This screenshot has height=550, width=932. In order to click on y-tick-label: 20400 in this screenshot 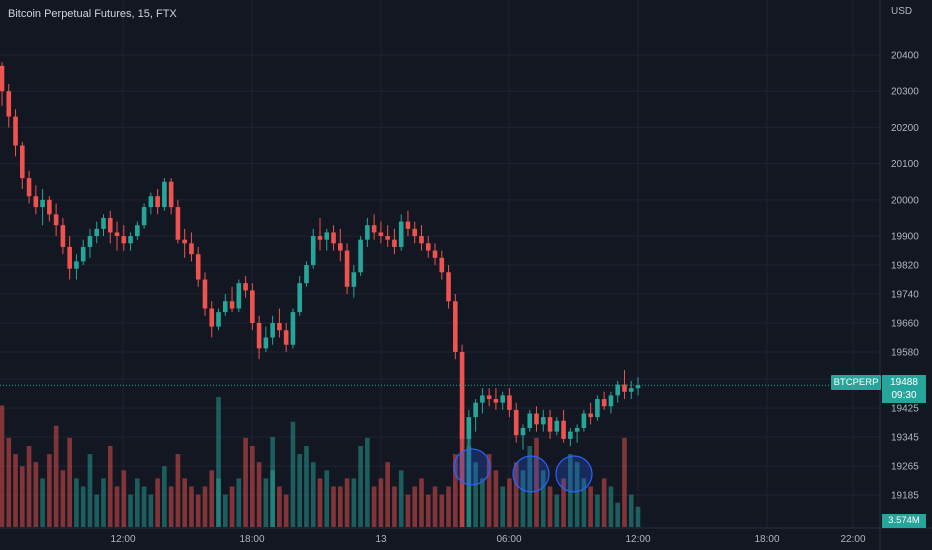, I will do `click(905, 56)`.